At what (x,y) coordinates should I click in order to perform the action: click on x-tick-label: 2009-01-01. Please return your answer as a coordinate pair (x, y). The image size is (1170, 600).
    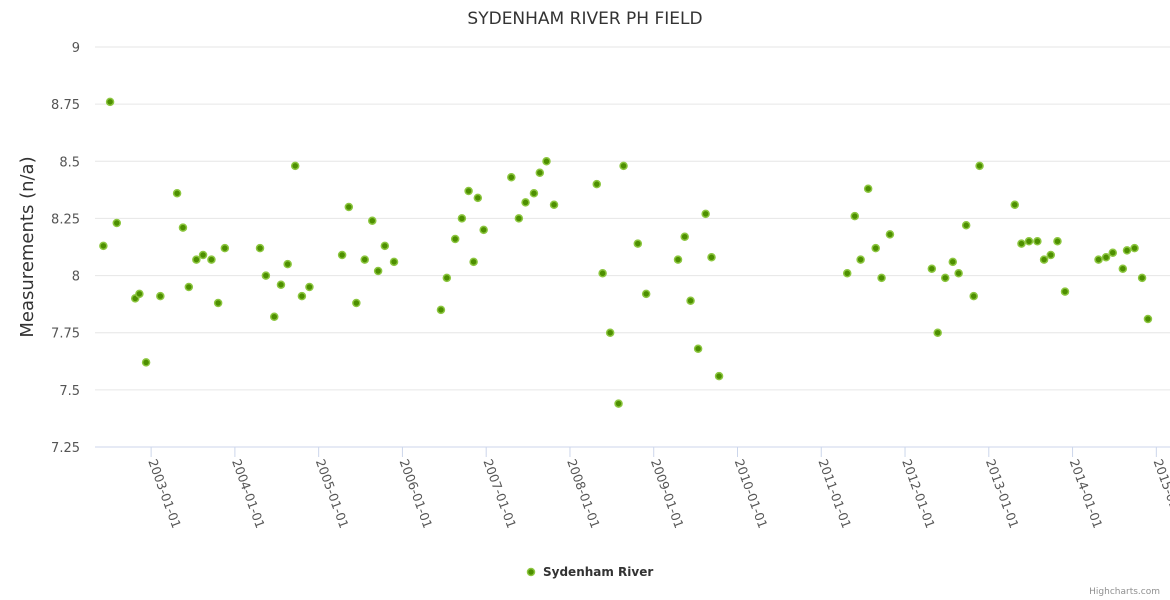
    Looking at the image, I should click on (667, 493).